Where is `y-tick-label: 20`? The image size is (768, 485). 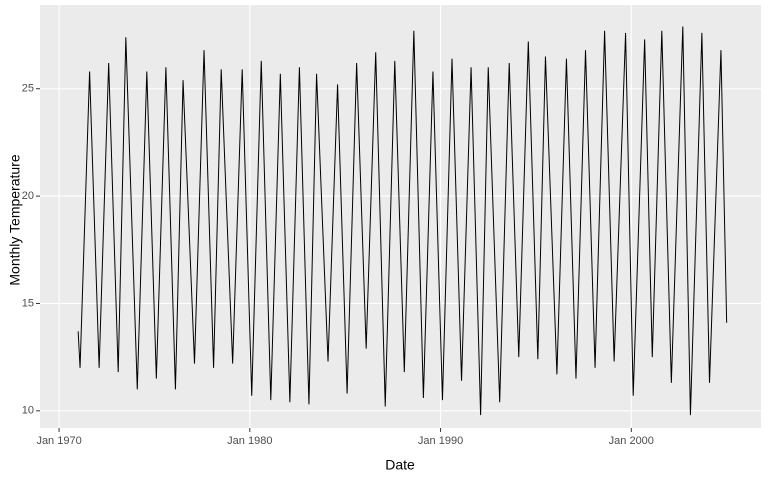 y-tick-label: 20 is located at coordinates (28, 196).